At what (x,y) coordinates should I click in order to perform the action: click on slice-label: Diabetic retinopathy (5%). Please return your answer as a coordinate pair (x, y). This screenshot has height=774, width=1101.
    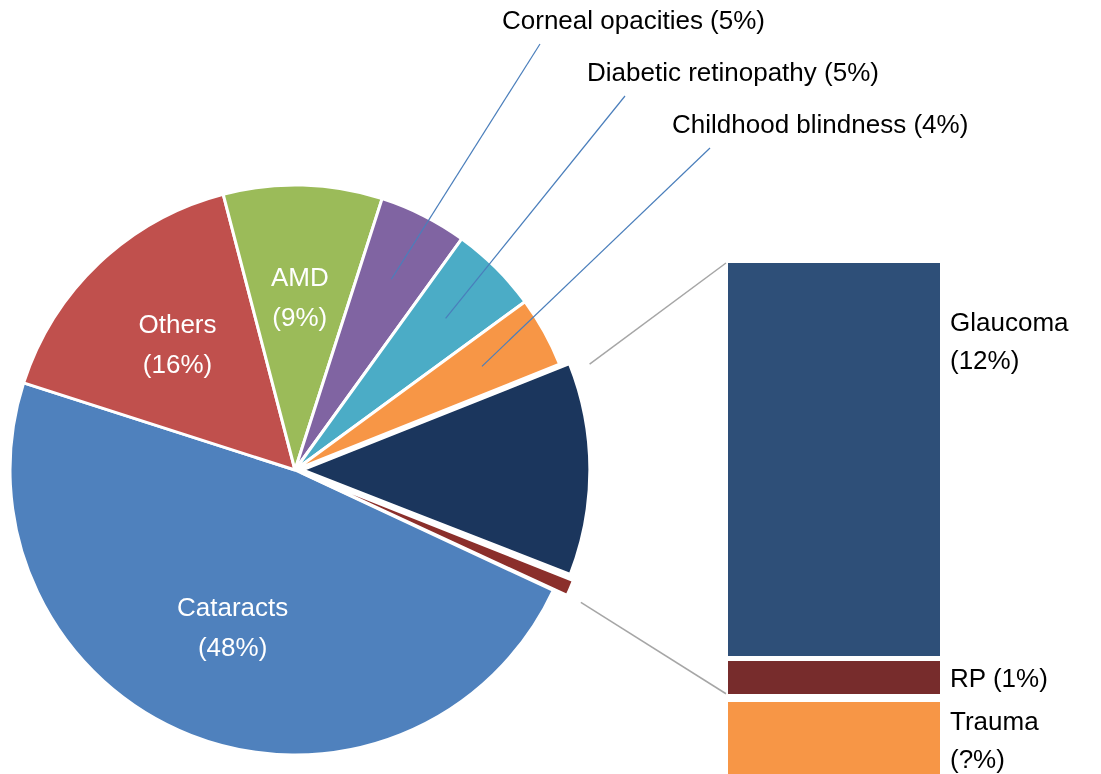
    Looking at the image, I should click on (733, 72).